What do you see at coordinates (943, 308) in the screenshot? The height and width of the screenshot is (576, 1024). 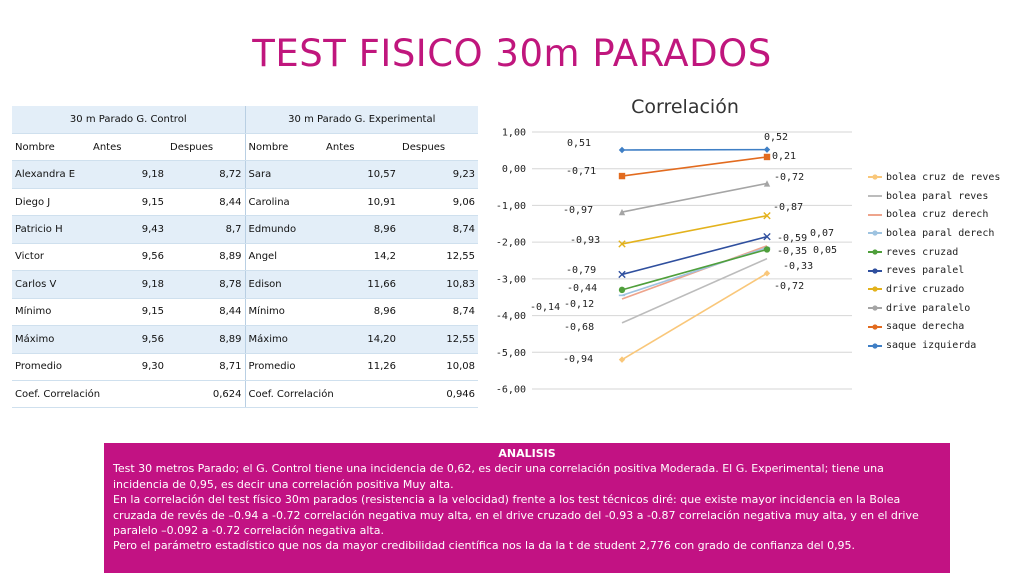 I see `legend-item: drive paralelo` at bounding box center [943, 308].